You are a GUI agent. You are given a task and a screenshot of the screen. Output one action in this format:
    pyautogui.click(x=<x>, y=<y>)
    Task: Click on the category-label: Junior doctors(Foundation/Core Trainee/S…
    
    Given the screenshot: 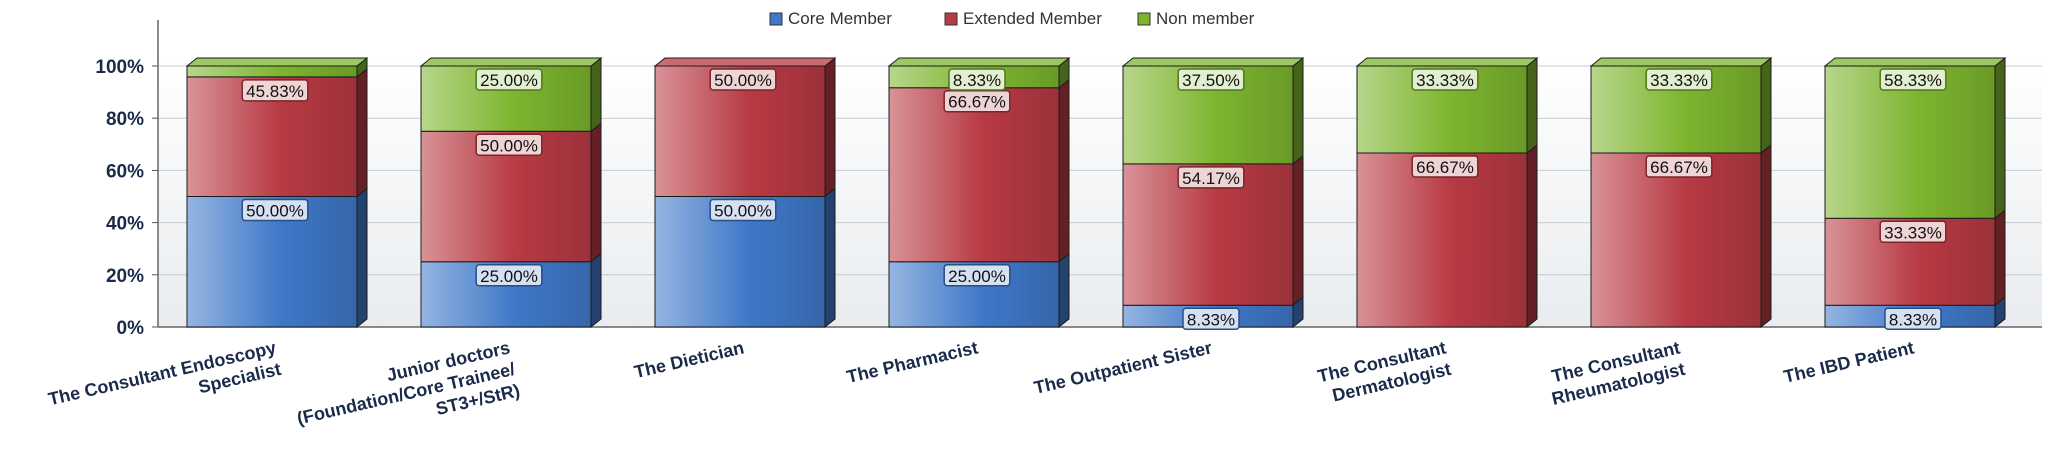 What is the action you would take?
    pyautogui.click(x=406, y=393)
    